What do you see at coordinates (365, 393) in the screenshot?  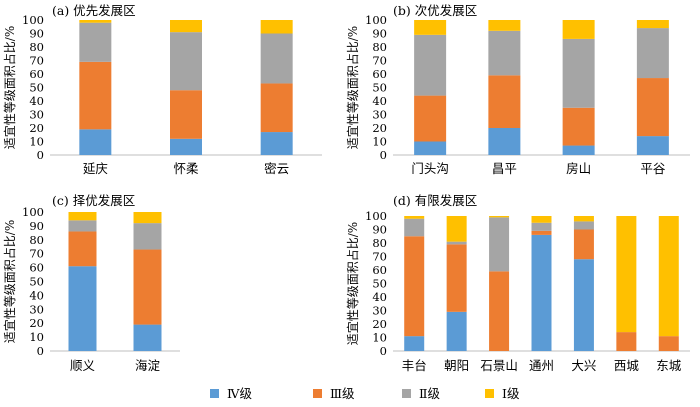 I see `legend: Ⅳ级 Ⅲ级 Ⅱ级 Ⅰ级` at bounding box center [365, 393].